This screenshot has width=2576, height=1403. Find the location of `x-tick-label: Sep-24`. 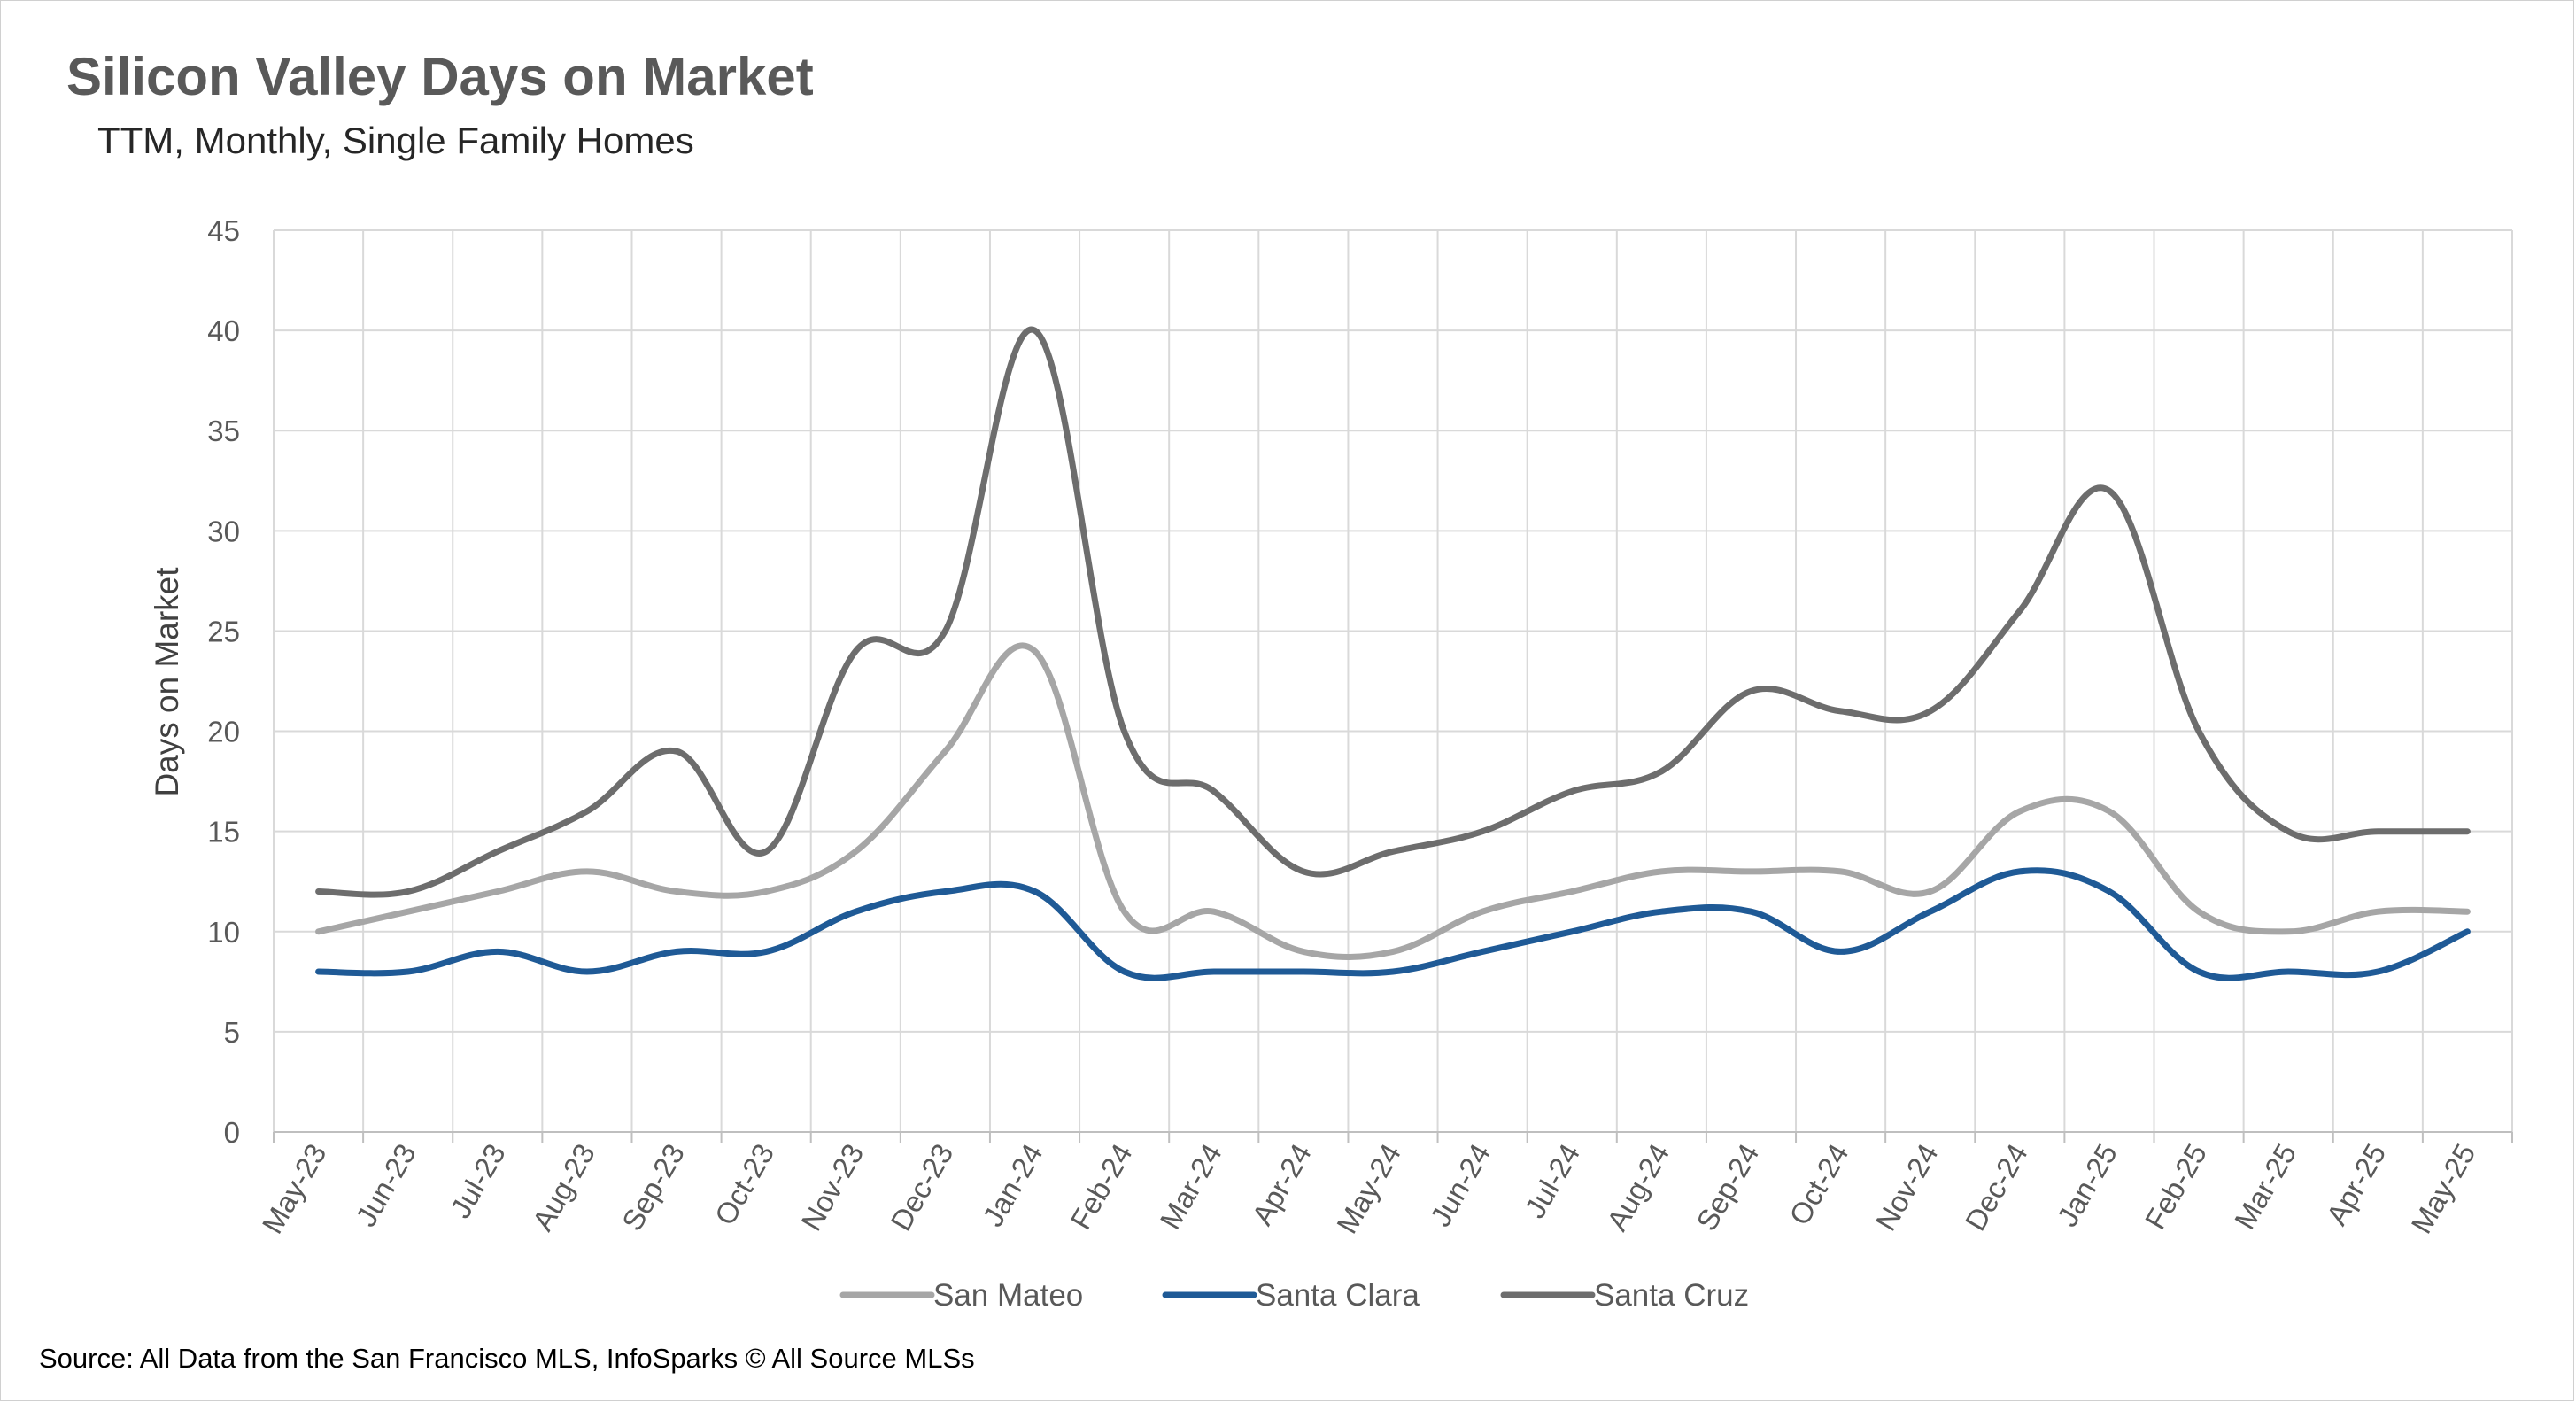

x-tick-label: Sep-24 is located at coordinates (1727, 1187).